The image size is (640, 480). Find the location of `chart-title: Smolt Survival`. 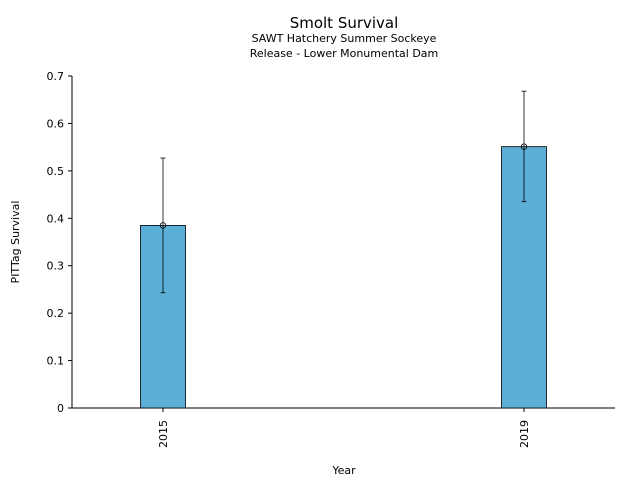

chart-title: Smolt Survival is located at coordinates (344, 23).